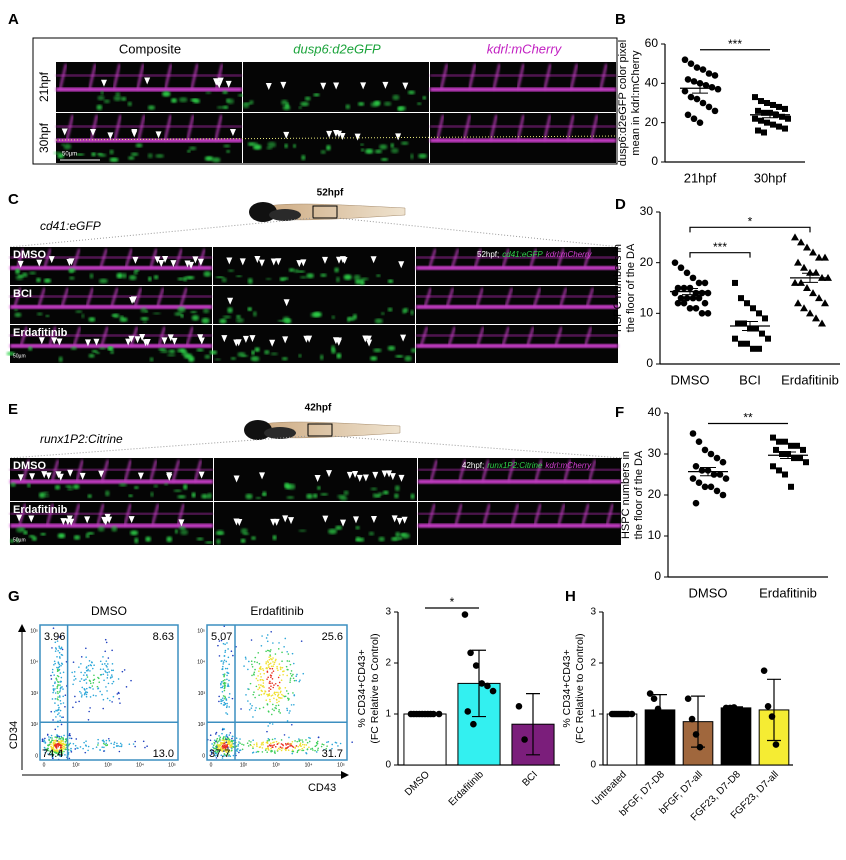  I want to click on micrograph, so click(523, 138).